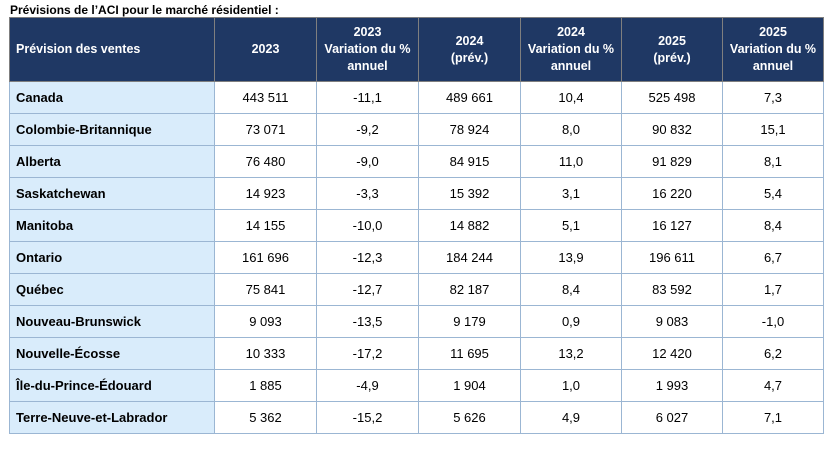 The height and width of the screenshot is (453, 830). I want to click on value-cell: 8,0, so click(571, 129).